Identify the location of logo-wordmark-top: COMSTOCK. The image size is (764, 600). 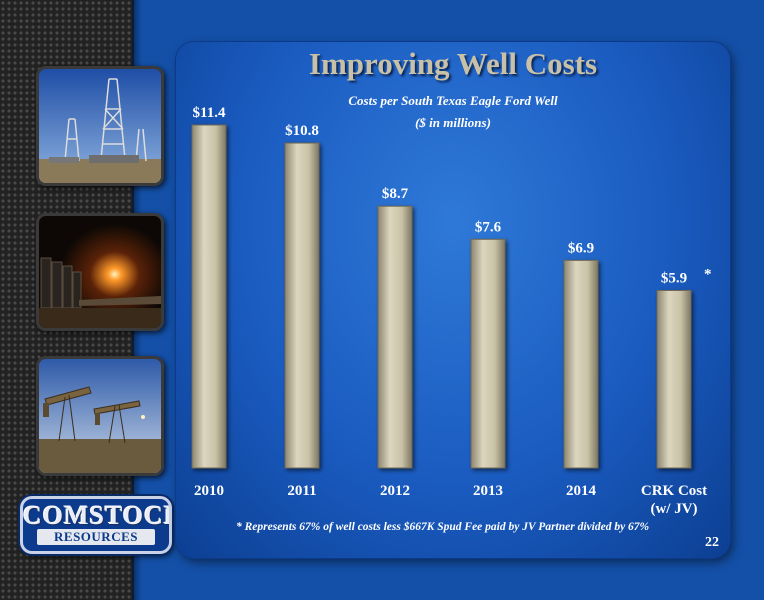
(97, 515).